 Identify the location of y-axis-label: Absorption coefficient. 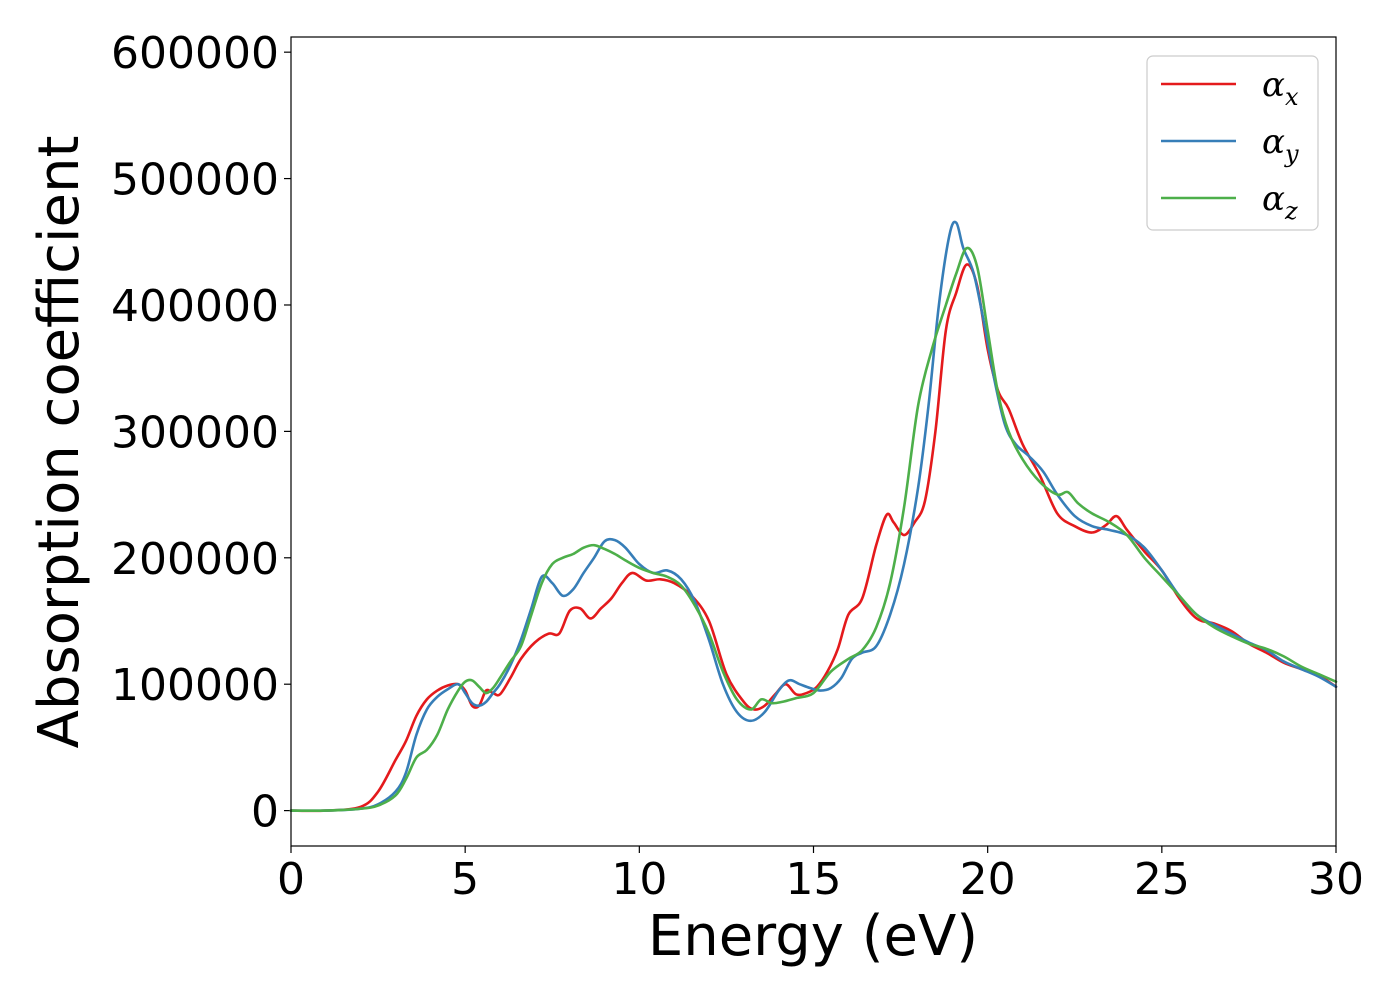
(59, 442).